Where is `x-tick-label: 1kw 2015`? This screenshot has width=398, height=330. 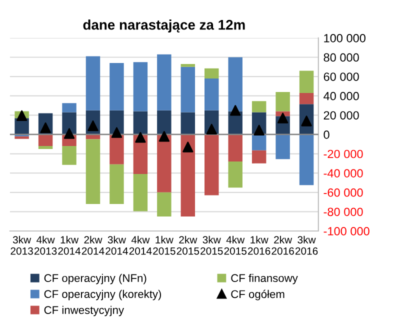 x-tick-label: 1kw 2015 is located at coordinates (164, 245).